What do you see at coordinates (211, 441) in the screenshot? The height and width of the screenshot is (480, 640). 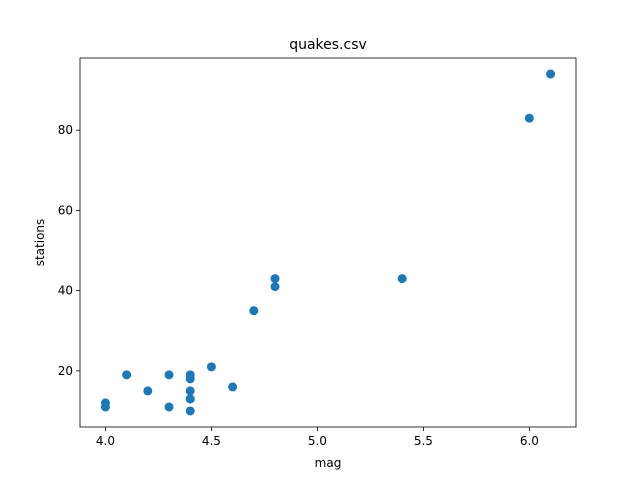 I see `x-tick-label: 4.5` at bounding box center [211, 441].